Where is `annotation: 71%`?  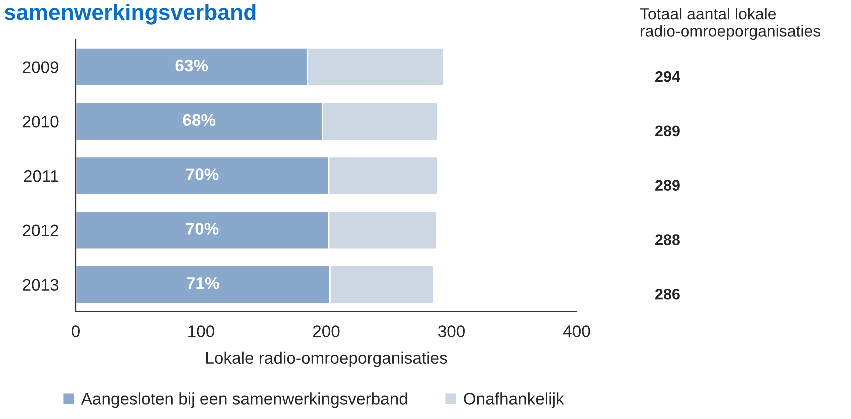
annotation: 71% is located at coordinates (203, 284).